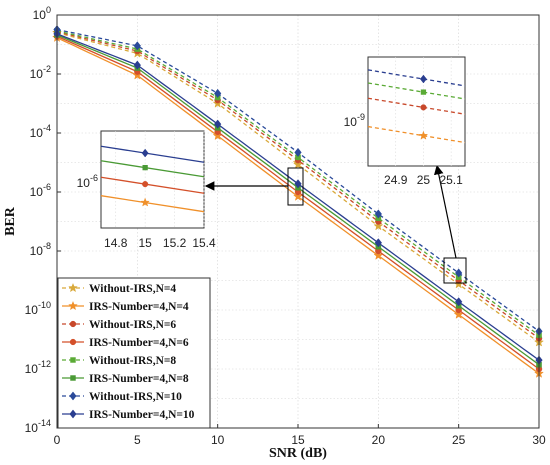 The image size is (550, 465). What do you see at coordinates (40, 72) in the screenshot?
I see `y-tick-label: 10⁻²` at bounding box center [40, 72].